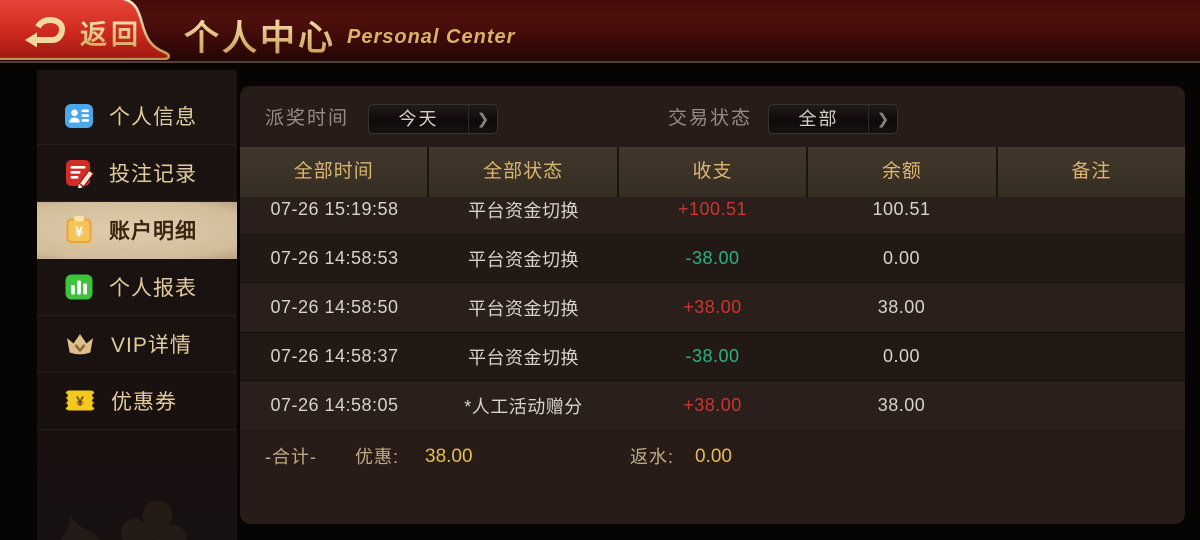 The height and width of the screenshot is (540, 1200). What do you see at coordinates (418, 119) in the screenshot?
I see `prize-time-dropdown-value: 今天` at bounding box center [418, 119].